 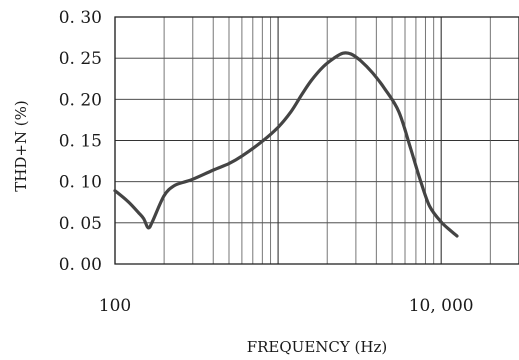 I want to click on y-tick-label: 0. 25, so click(x=80, y=59).